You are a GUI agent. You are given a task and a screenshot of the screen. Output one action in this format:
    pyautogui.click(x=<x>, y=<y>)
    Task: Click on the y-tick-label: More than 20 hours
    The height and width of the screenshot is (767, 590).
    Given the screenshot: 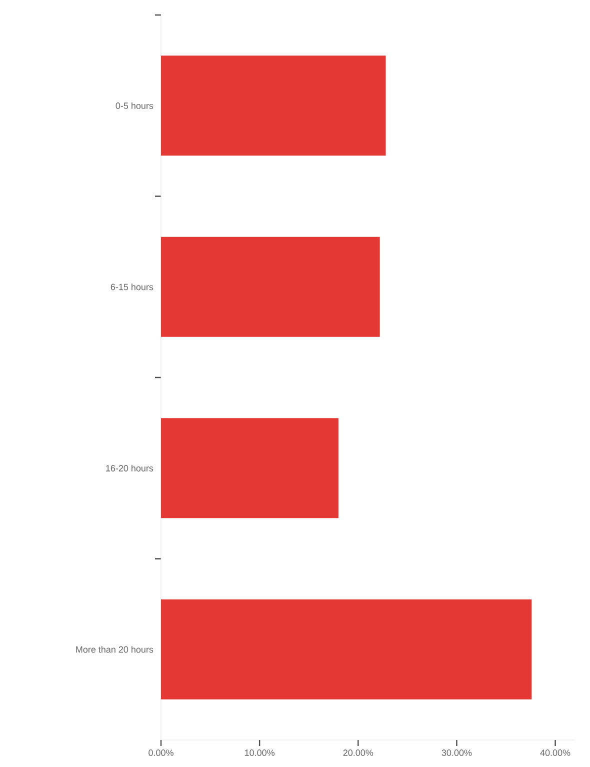 What is the action you would take?
    pyautogui.click(x=115, y=649)
    